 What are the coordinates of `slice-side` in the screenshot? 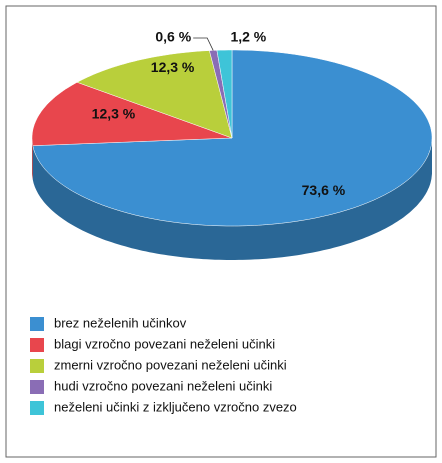 It's located at (32, 159).